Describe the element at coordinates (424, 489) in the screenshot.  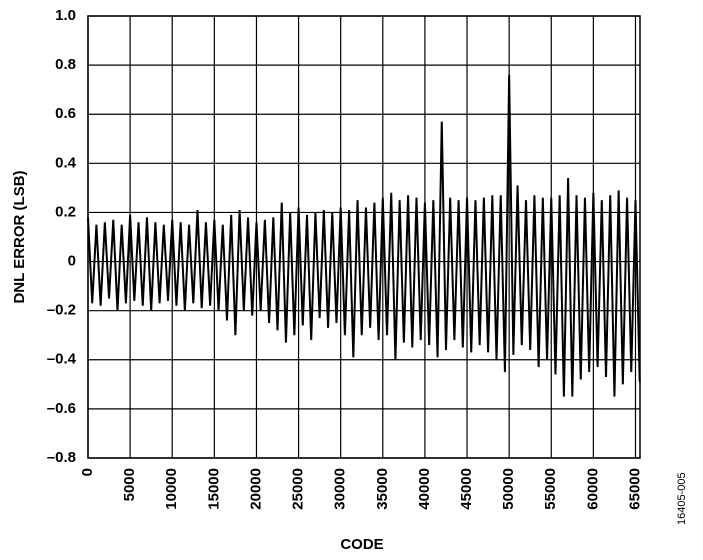
I see `x-tick-label: 40000` at that location.